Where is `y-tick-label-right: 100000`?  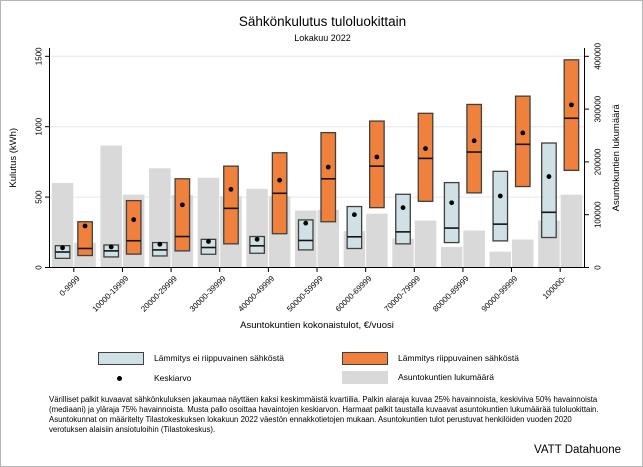 y-tick-label-right: 100000 is located at coordinates (598, 214).